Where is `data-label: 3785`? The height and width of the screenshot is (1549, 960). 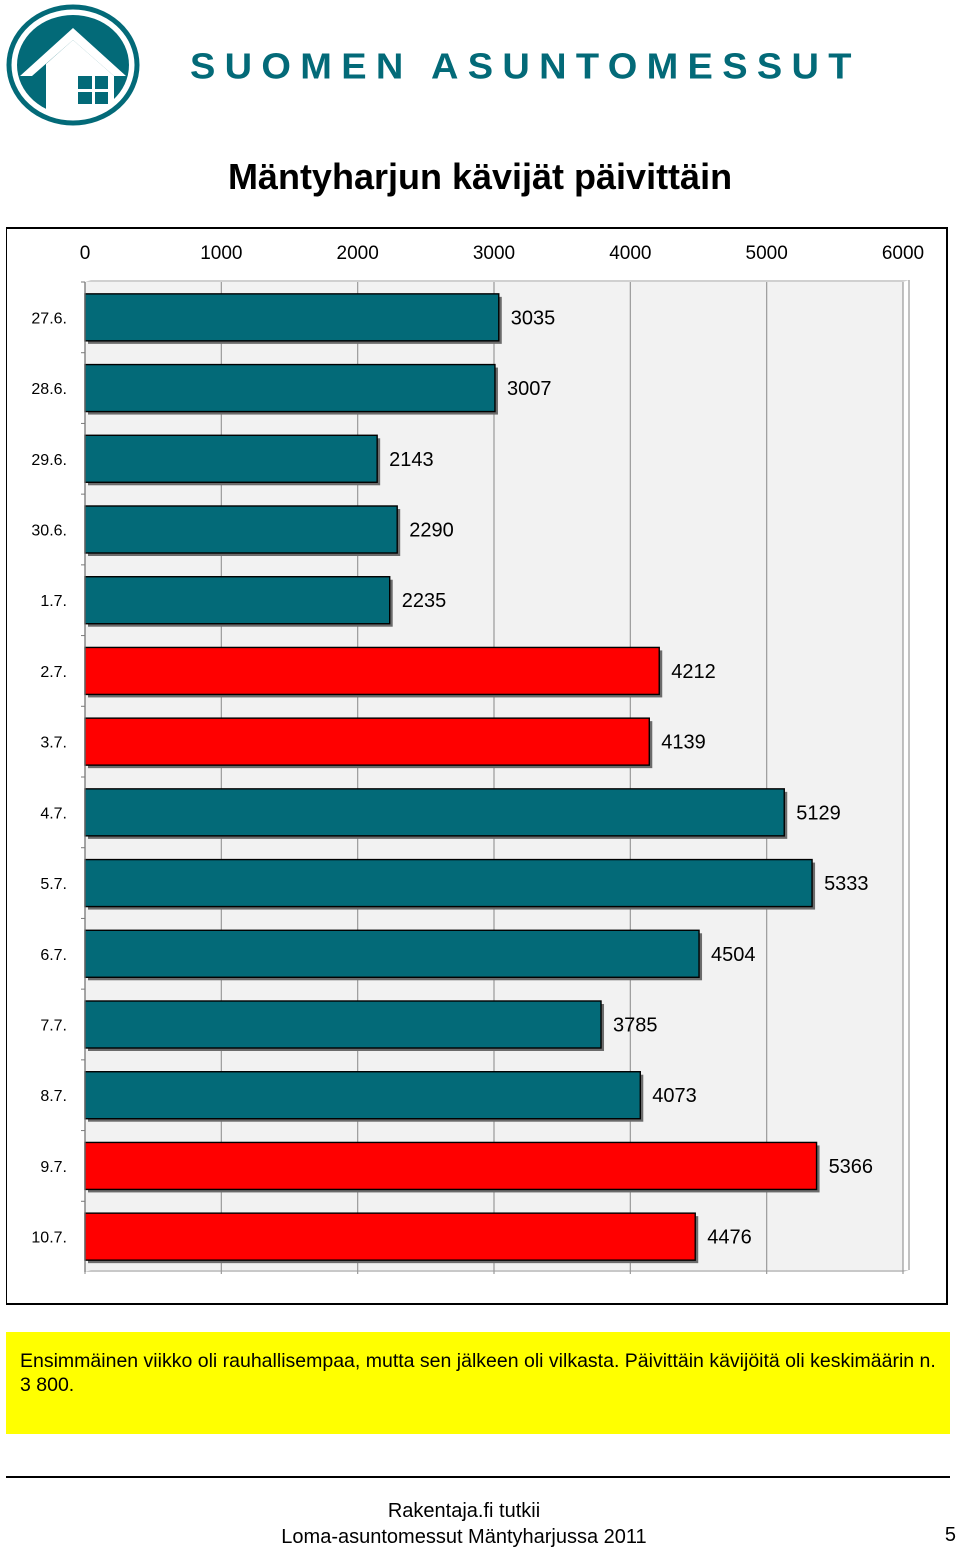 data-label: 3785 is located at coordinates (635, 1026).